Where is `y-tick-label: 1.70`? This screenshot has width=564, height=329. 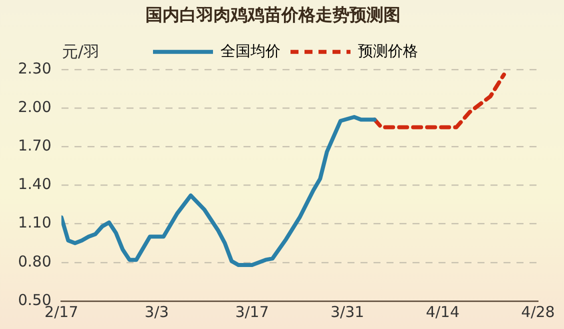
y-tick-label: 1.70 is located at coordinates (35, 145).